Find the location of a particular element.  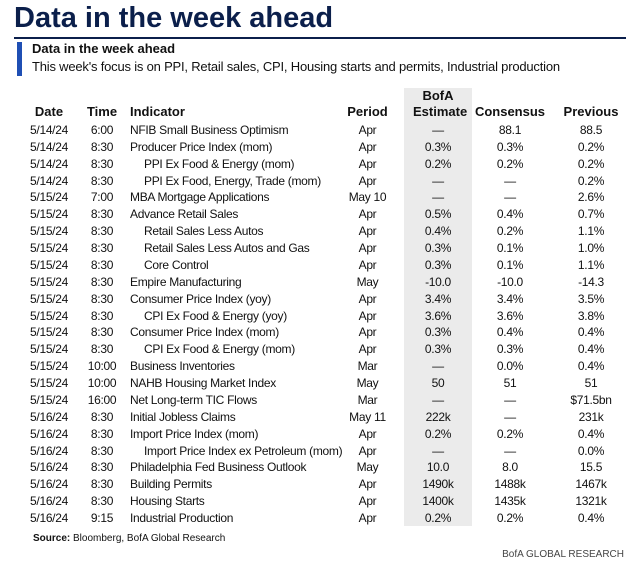

previous-cell: 51 is located at coordinates (591, 383).